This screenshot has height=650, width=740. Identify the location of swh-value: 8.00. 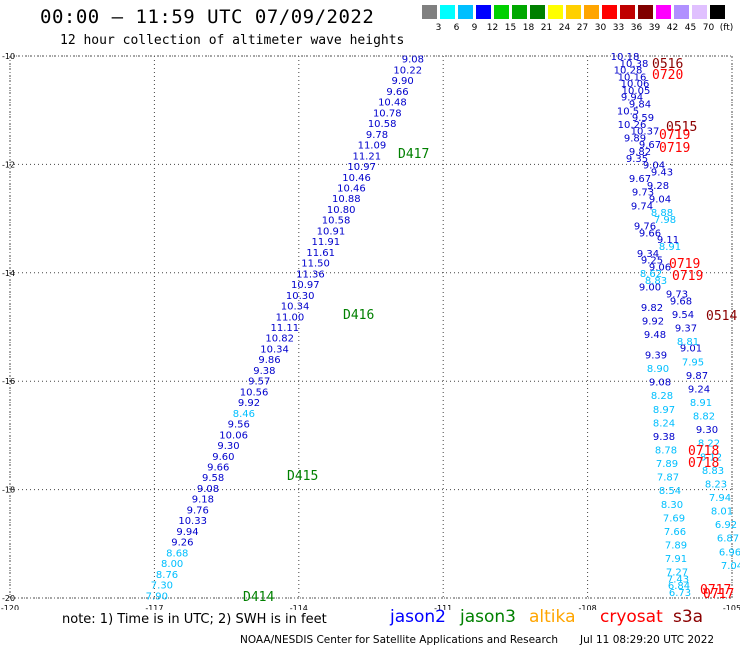
(172, 564).